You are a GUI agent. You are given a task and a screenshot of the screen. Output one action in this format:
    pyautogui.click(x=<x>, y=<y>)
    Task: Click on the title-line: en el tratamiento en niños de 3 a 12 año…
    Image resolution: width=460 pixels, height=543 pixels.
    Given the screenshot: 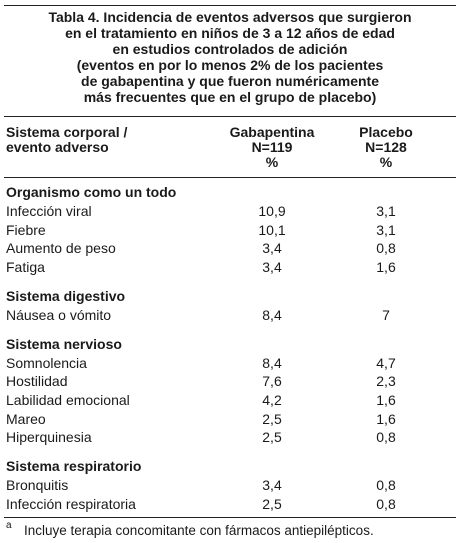 What is the action you would take?
    pyautogui.click(x=230, y=33)
    